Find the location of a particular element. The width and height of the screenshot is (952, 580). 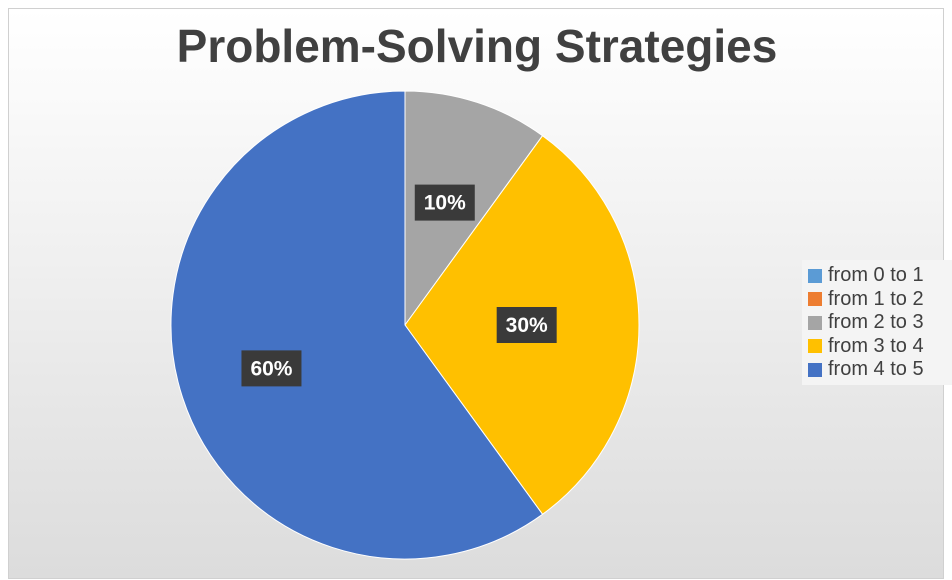

legend-item-3: from 2 to 3 is located at coordinates (880, 323).